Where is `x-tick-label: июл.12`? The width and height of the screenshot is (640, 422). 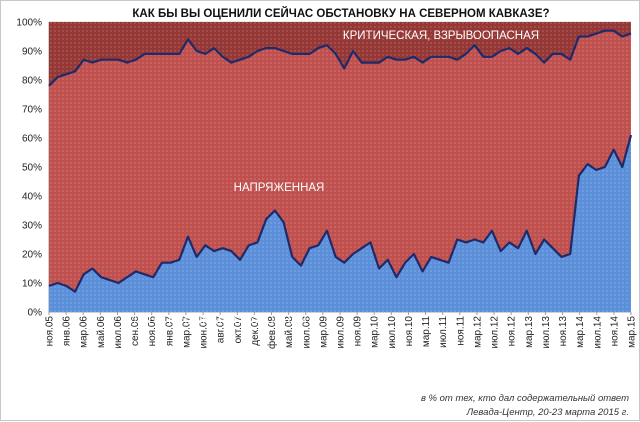 x-tick-label: июл.12 is located at coordinates (495, 332).